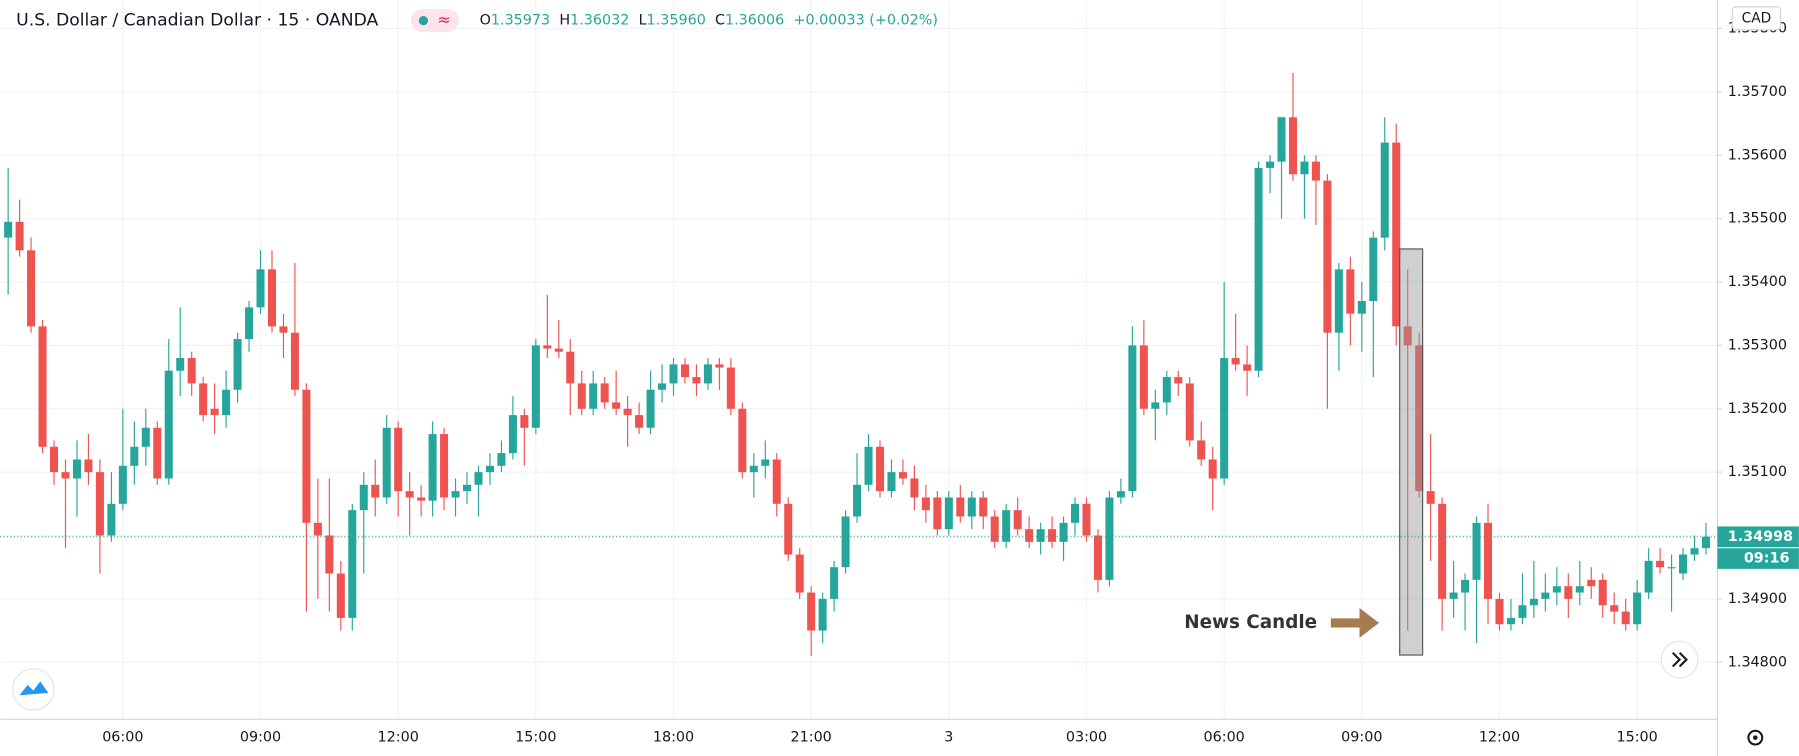 The image size is (1799, 756). I want to click on ohlc-value: 1.35973, so click(520, 21).